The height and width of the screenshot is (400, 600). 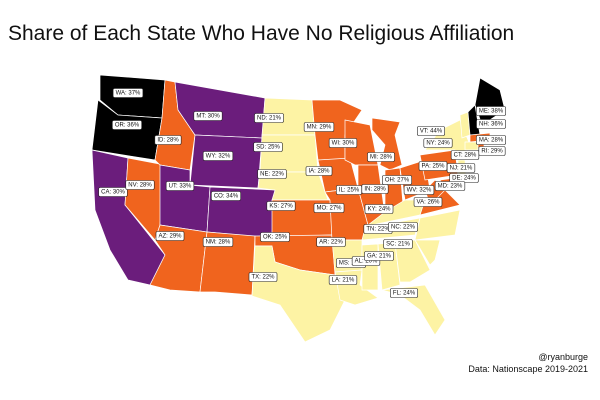 I want to click on state-label: FL: 24%, so click(x=404, y=293).